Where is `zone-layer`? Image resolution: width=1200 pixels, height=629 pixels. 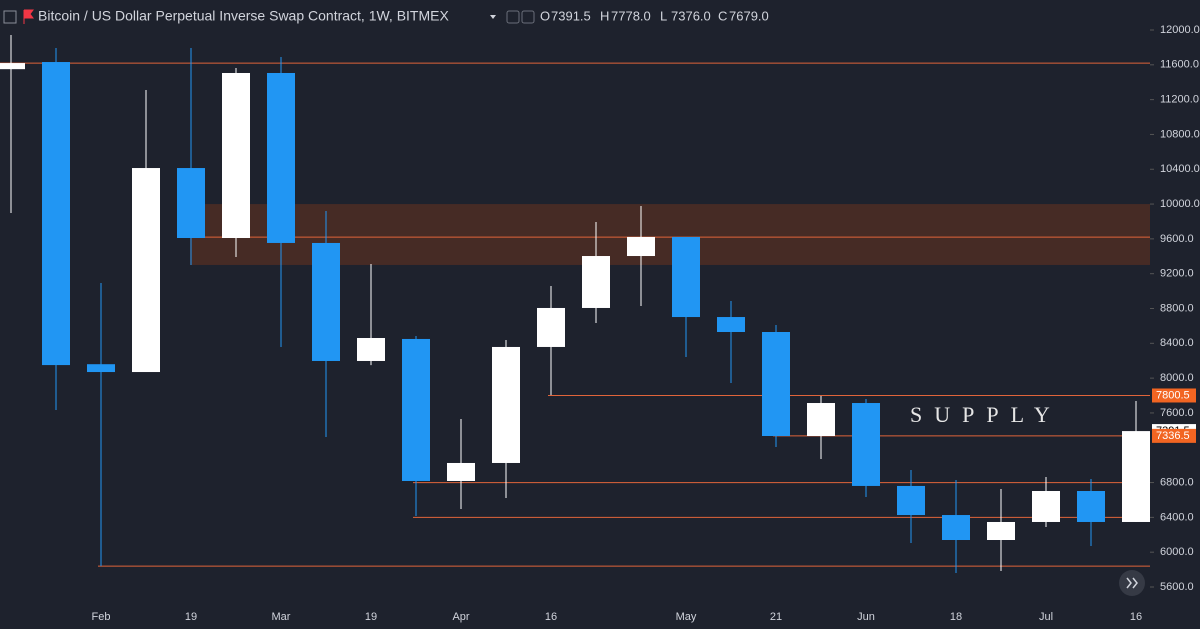
zone-layer is located at coordinates (670, 234).